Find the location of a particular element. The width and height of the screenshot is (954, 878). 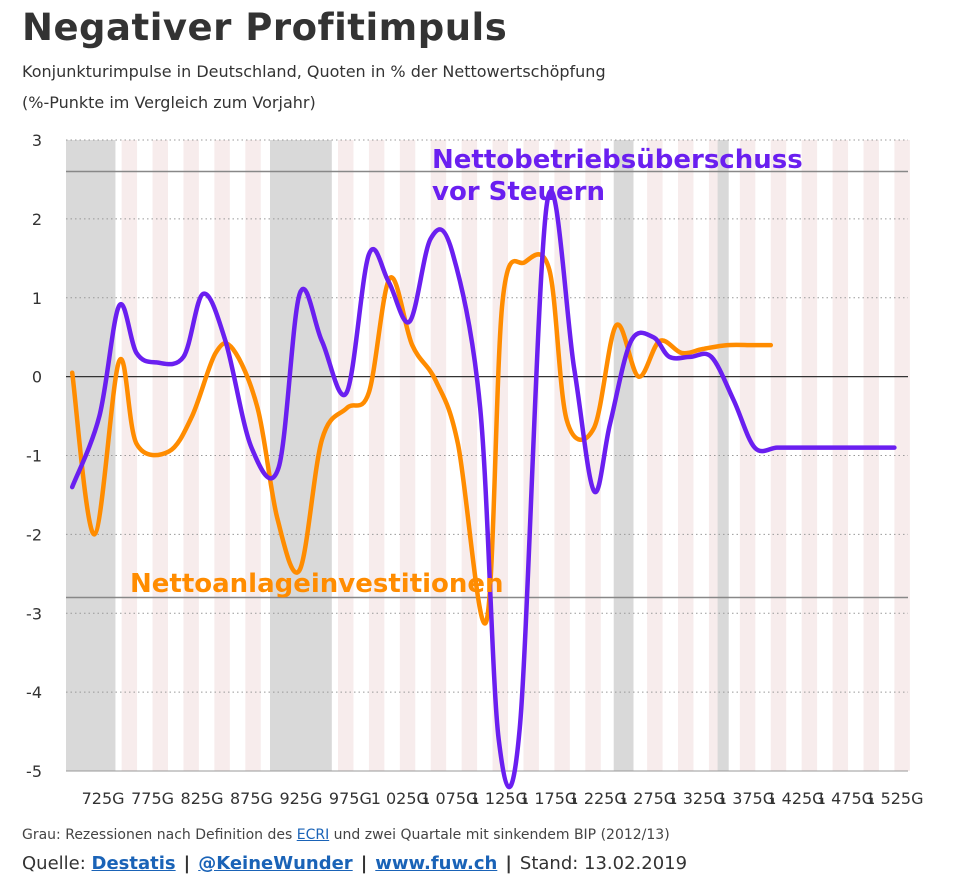

y-tick-label: 2 is located at coordinates (37, 219).